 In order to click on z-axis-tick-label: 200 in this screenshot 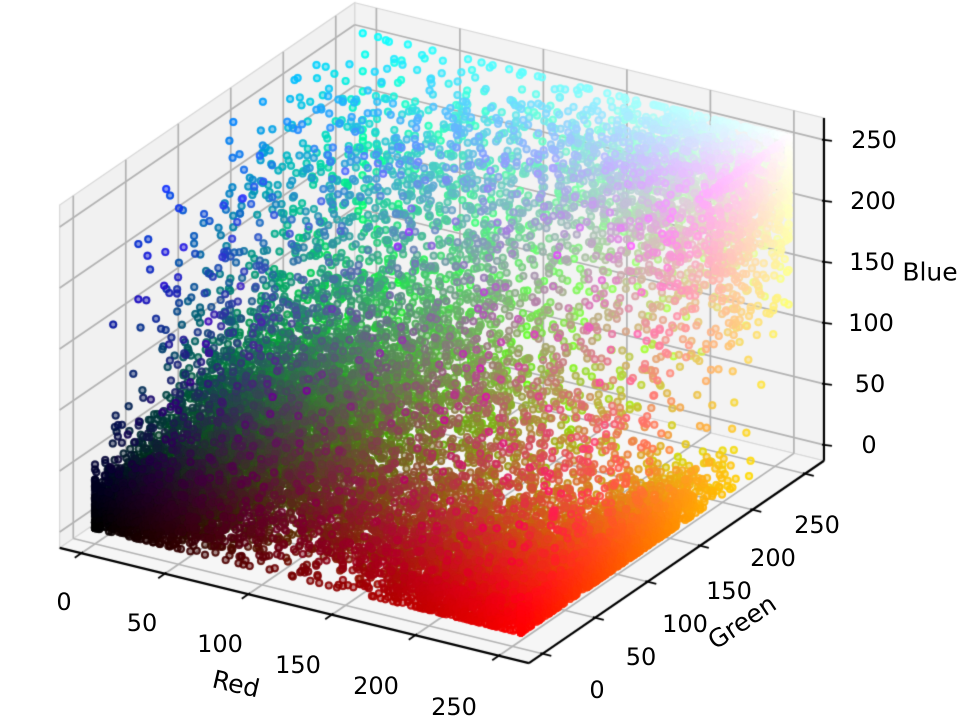, I will do `click(873, 201)`.